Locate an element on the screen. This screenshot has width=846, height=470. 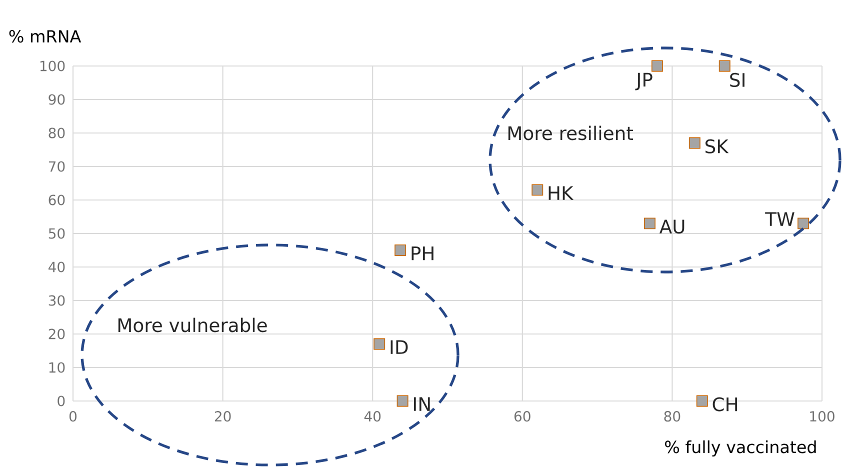
x-tick-label: 0 is located at coordinates (73, 416).